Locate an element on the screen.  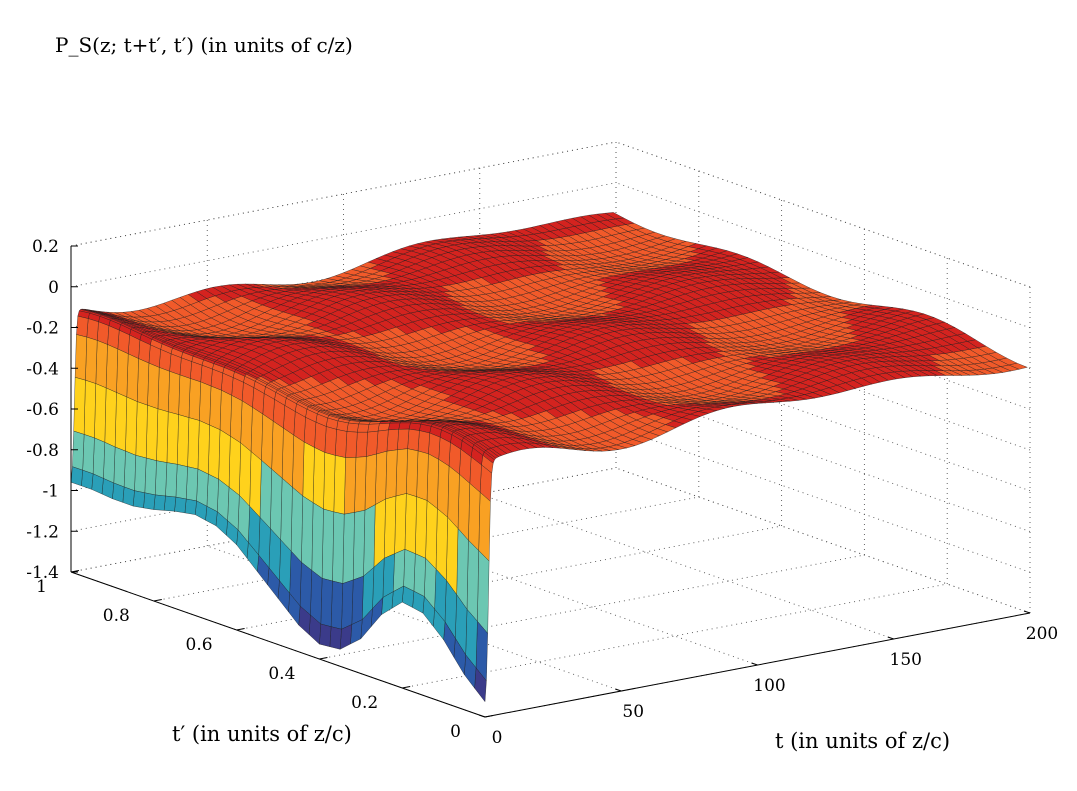
y-tick-label: 0.2 is located at coordinates (364, 703).